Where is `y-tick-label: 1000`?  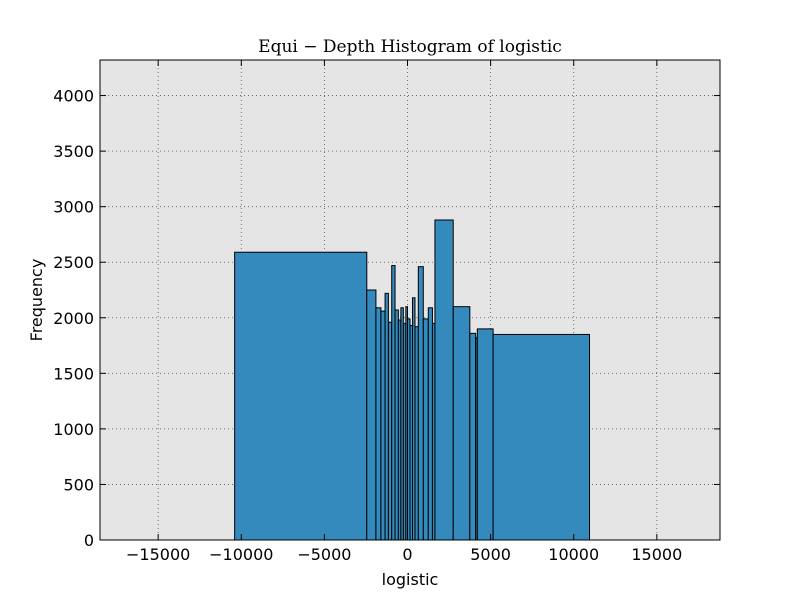
y-tick-label: 1000 is located at coordinates (73, 429).